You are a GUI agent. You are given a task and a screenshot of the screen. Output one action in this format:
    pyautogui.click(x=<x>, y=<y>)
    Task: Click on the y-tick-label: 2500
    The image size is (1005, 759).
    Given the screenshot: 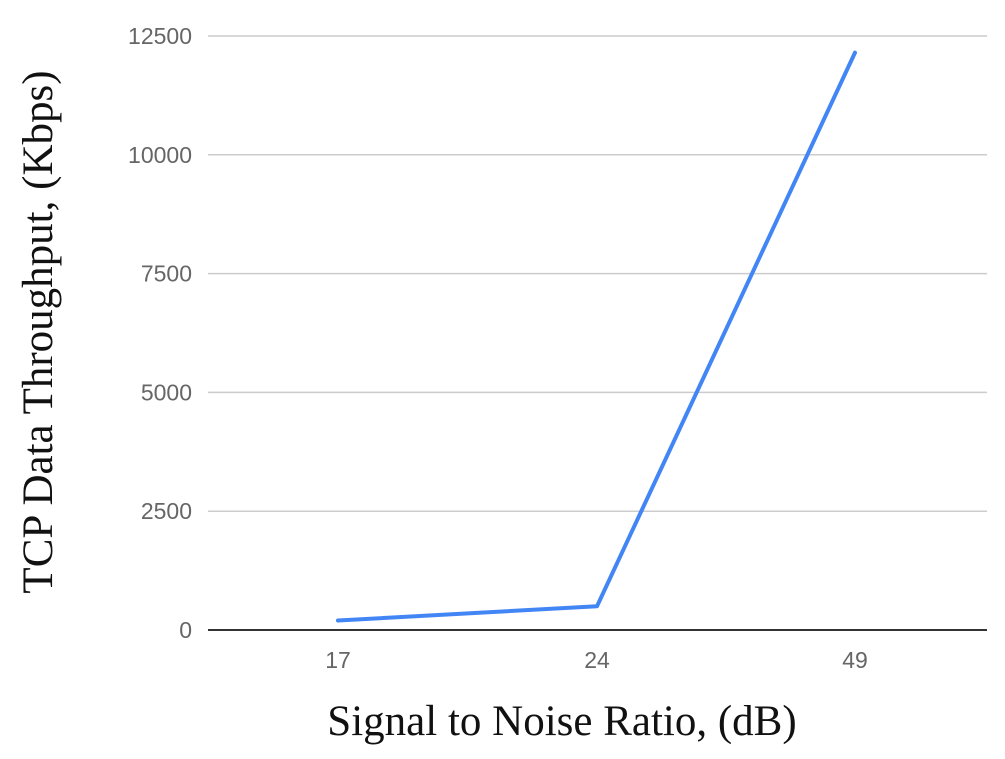 What is the action you would take?
    pyautogui.click(x=166, y=511)
    